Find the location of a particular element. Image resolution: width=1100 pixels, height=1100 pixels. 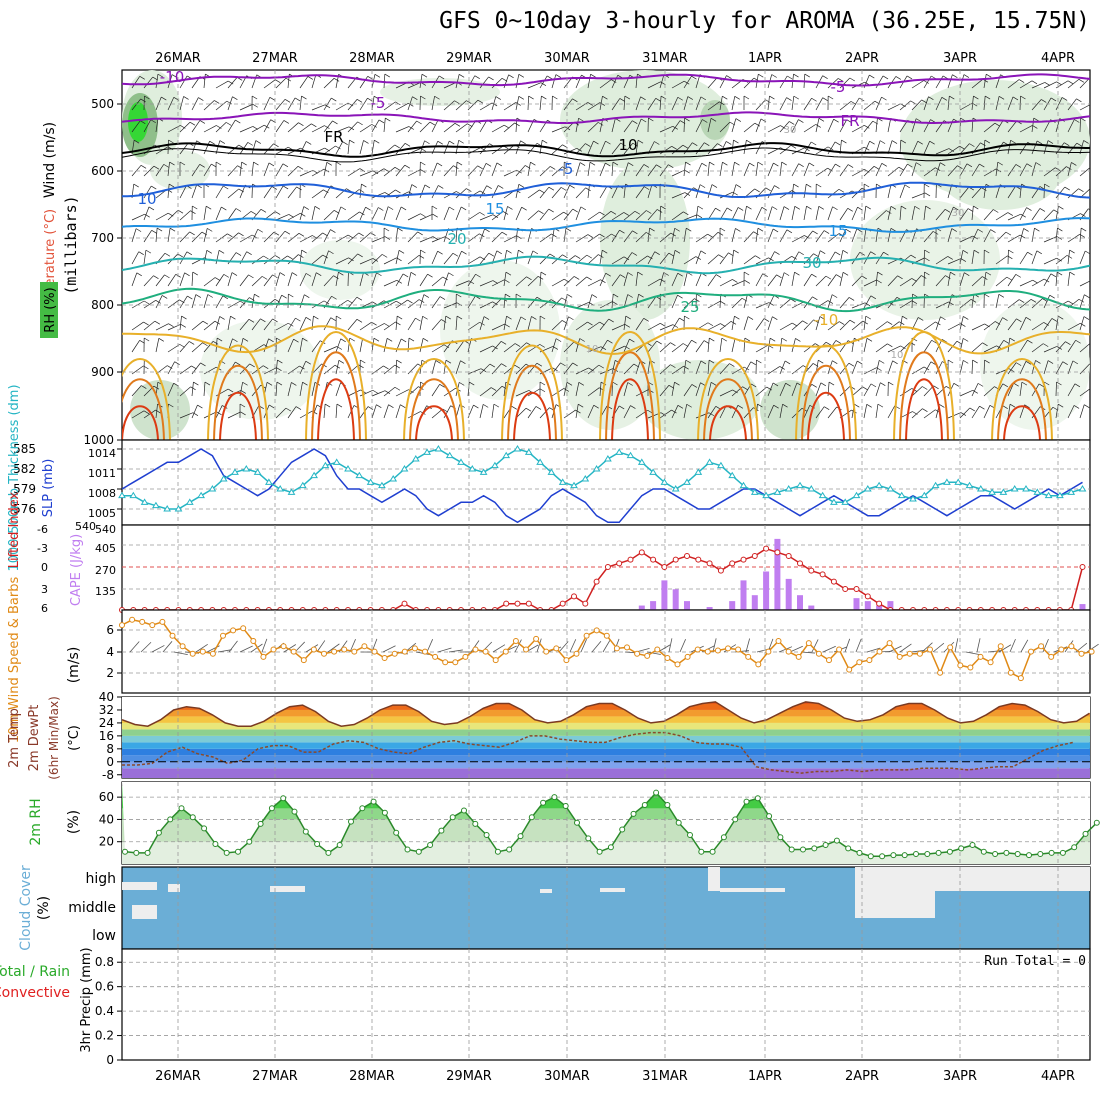

temp-band is located at coordinates (606, 739).